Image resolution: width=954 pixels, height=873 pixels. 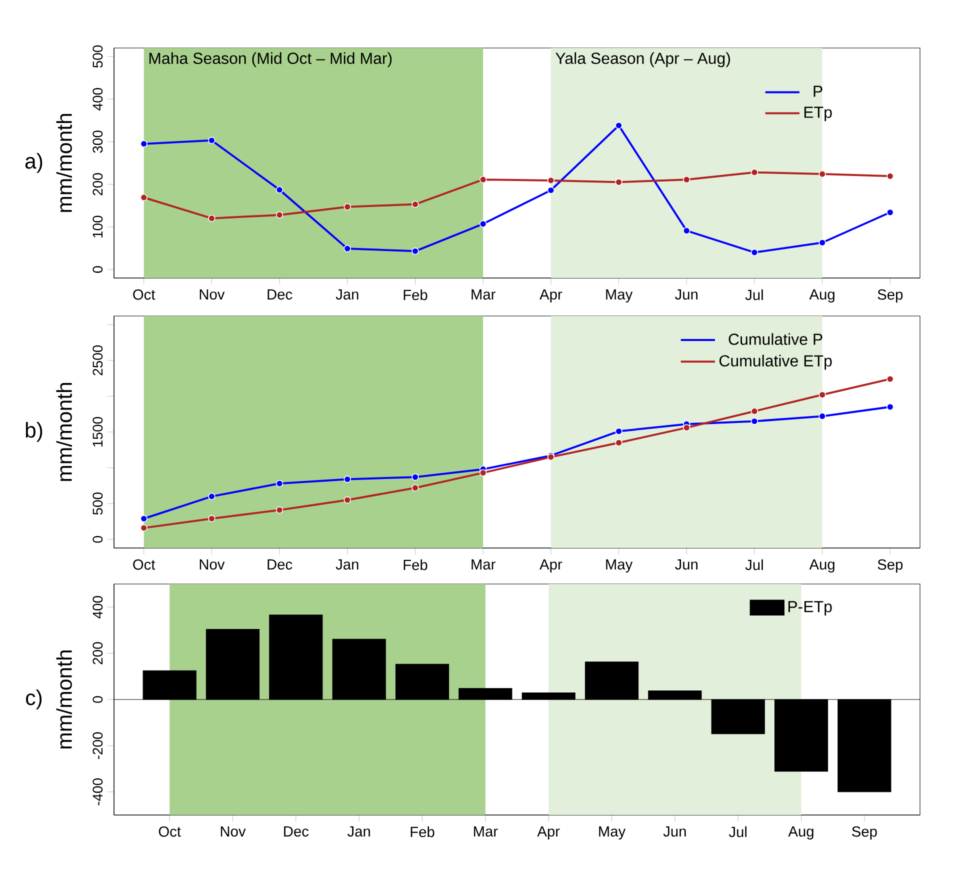 I want to click on y-tick-label: 100, so click(x=97, y=227).